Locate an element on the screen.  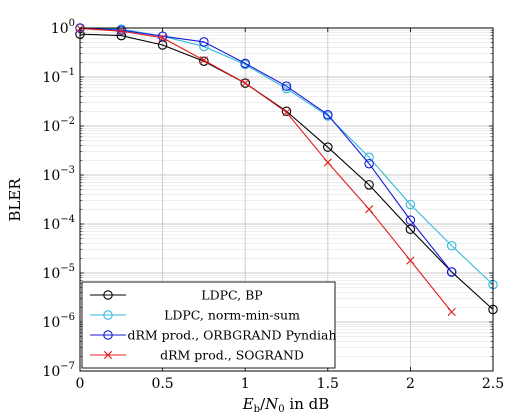
legend-label: LDPC, BP is located at coordinates (231, 295).